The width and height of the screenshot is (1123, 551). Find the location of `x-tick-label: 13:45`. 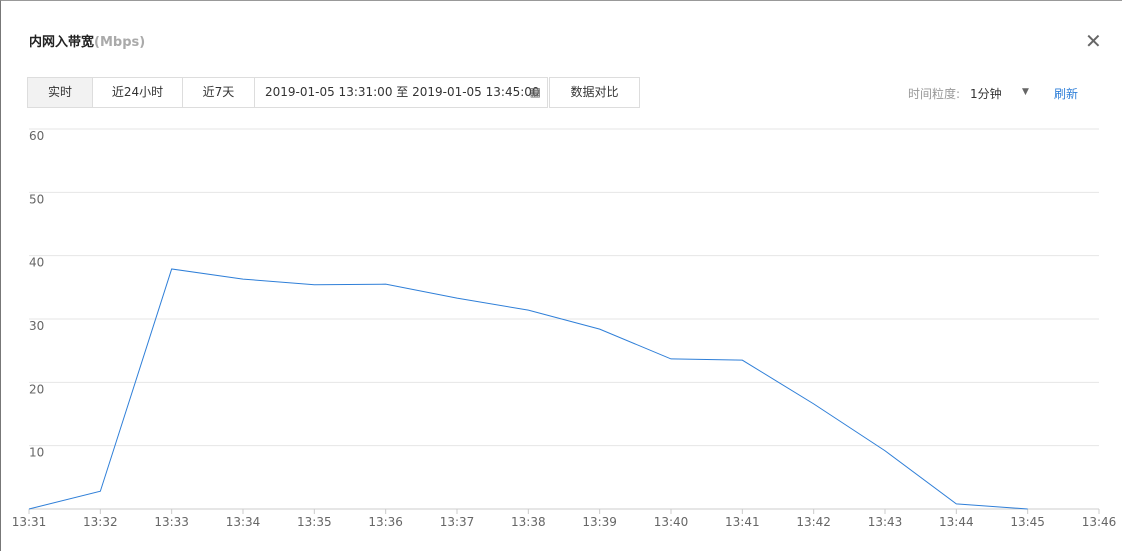

x-tick-label: 13:45 is located at coordinates (1027, 522).